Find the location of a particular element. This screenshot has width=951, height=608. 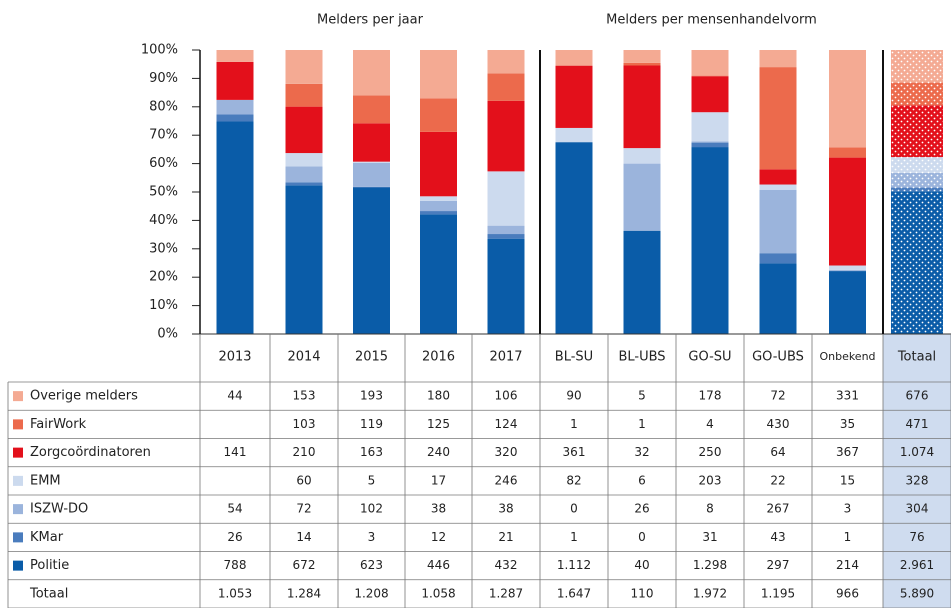

cell-value: 22 is located at coordinates (777, 480).